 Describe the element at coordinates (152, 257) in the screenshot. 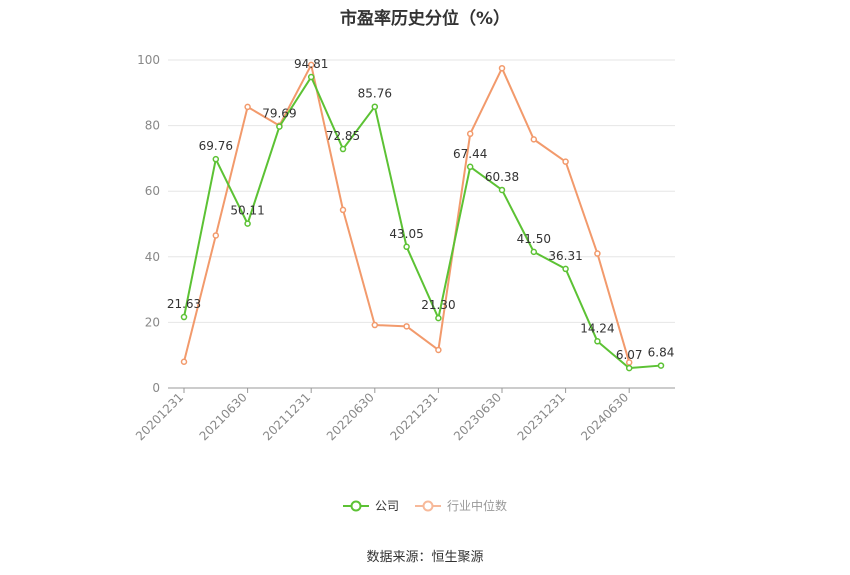

I see `y-tick-label: 40` at that location.